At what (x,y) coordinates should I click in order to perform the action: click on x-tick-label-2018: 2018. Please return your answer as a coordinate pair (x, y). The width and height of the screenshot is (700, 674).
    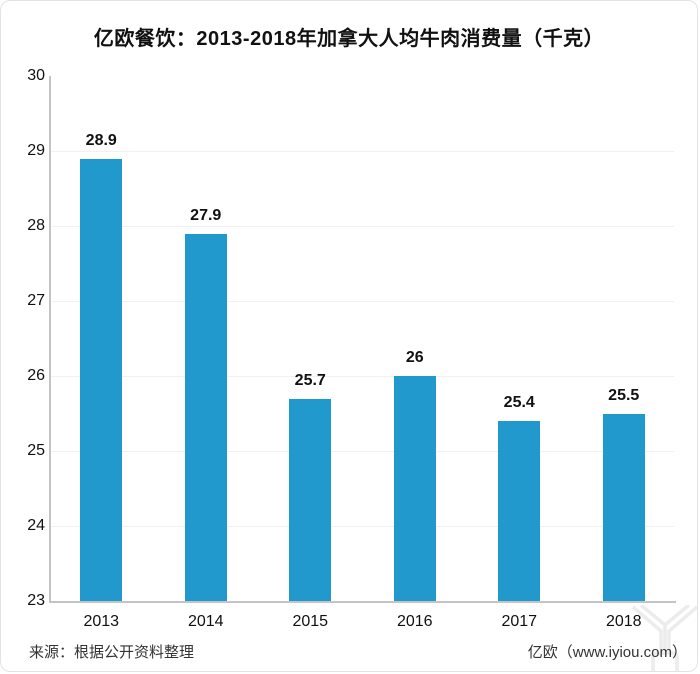
    Looking at the image, I should click on (623, 621).